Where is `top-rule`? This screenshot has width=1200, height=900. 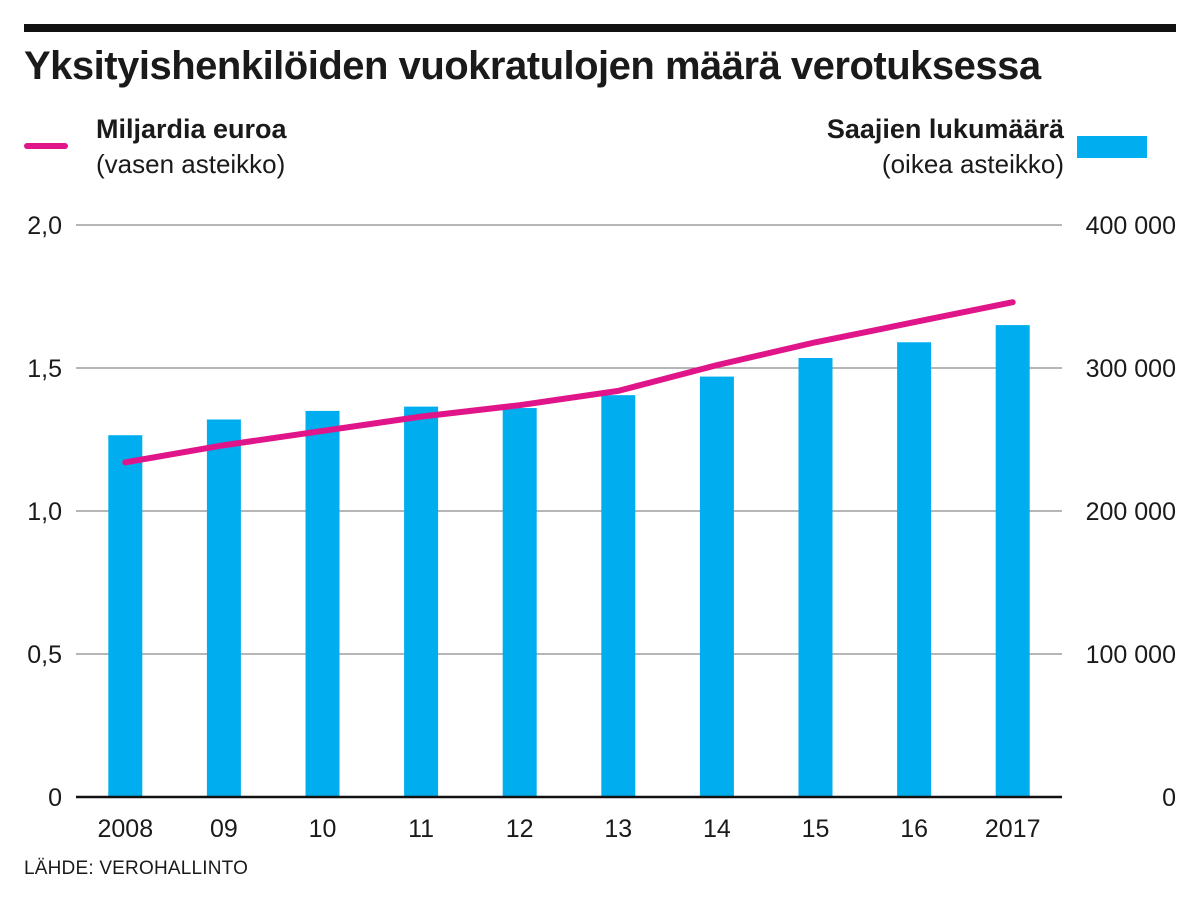
top-rule is located at coordinates (600, 28).